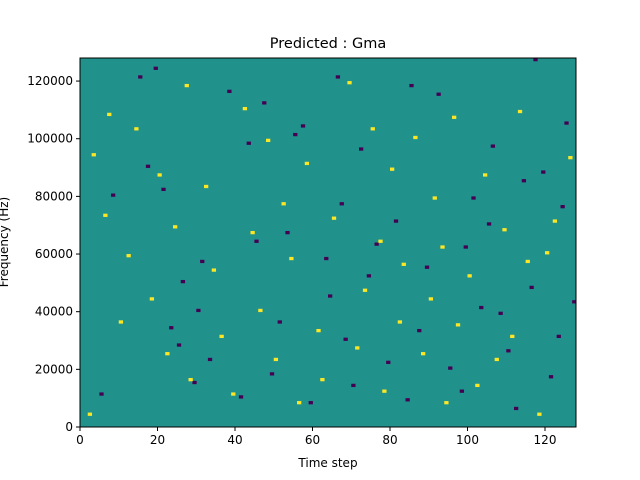 The height and width of the screenshot is (480, 640). Describe the element at coordinates (157, 440) in the screenshot. I see `x-tick-label: 20` at that location.